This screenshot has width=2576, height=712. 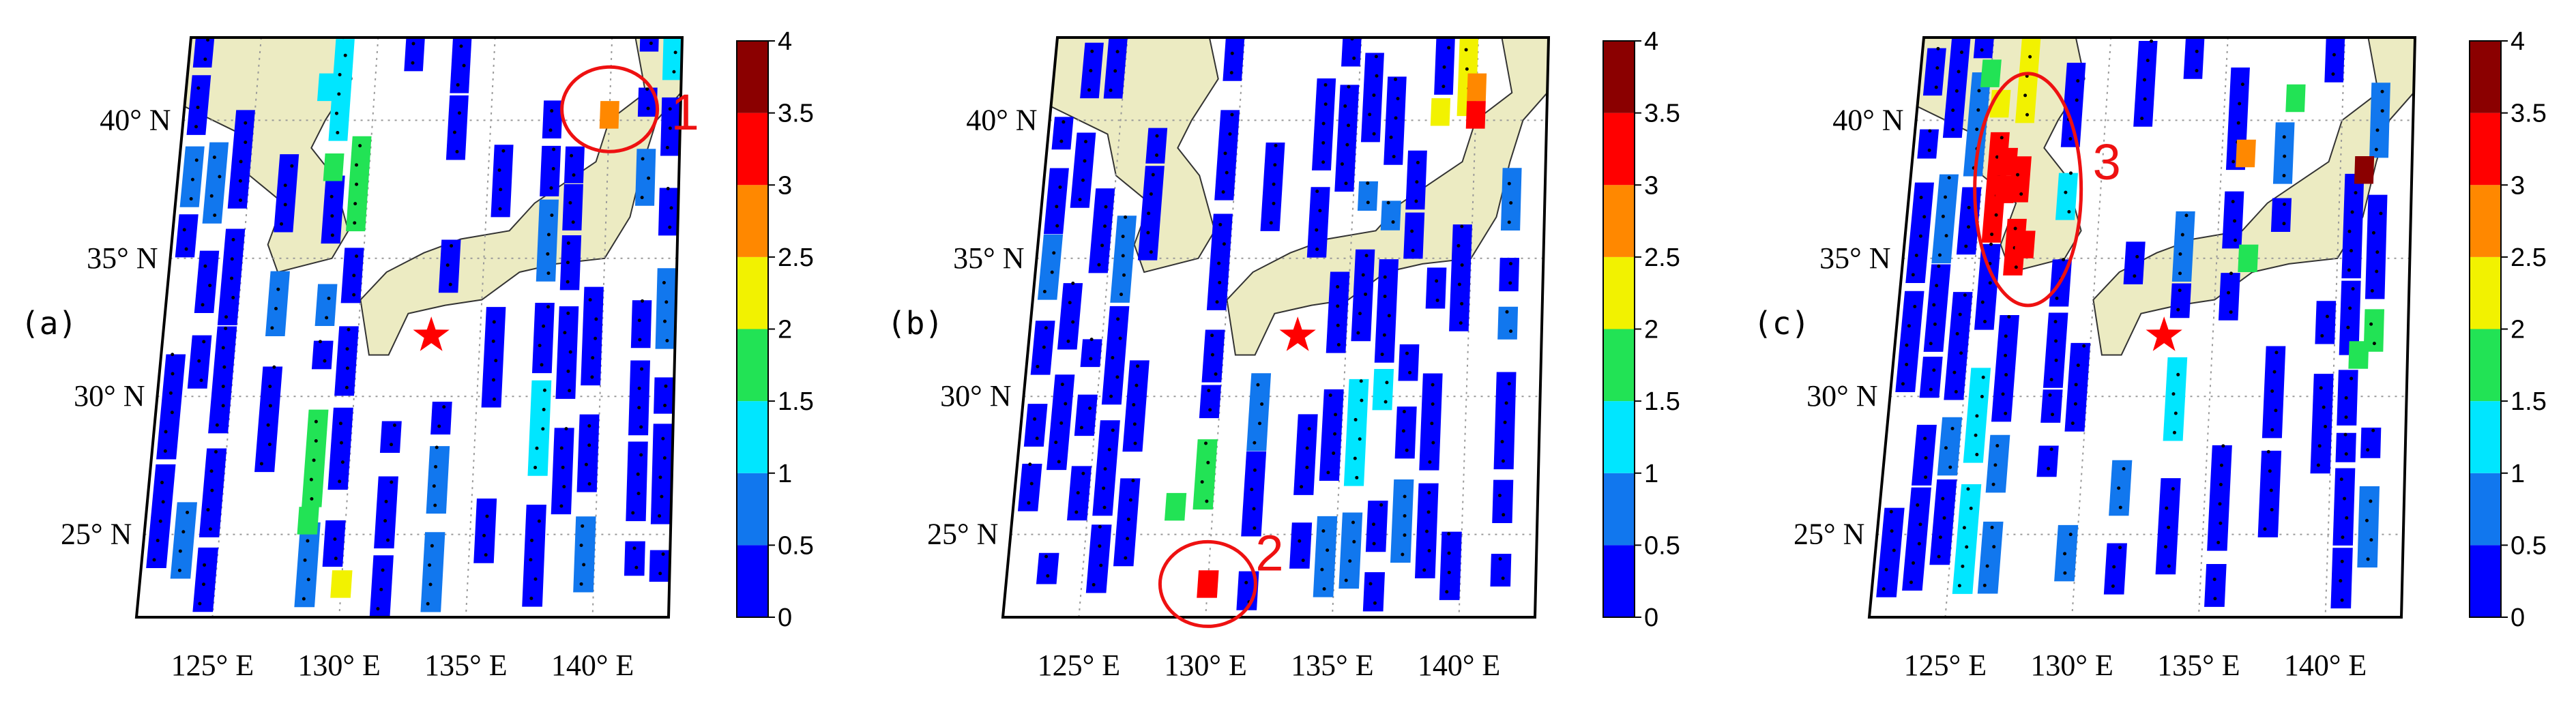 What do you see at coordinates (212, 665) in the screenshot?
I see `lon-label: 125° E` at bounding box center [212, 665].